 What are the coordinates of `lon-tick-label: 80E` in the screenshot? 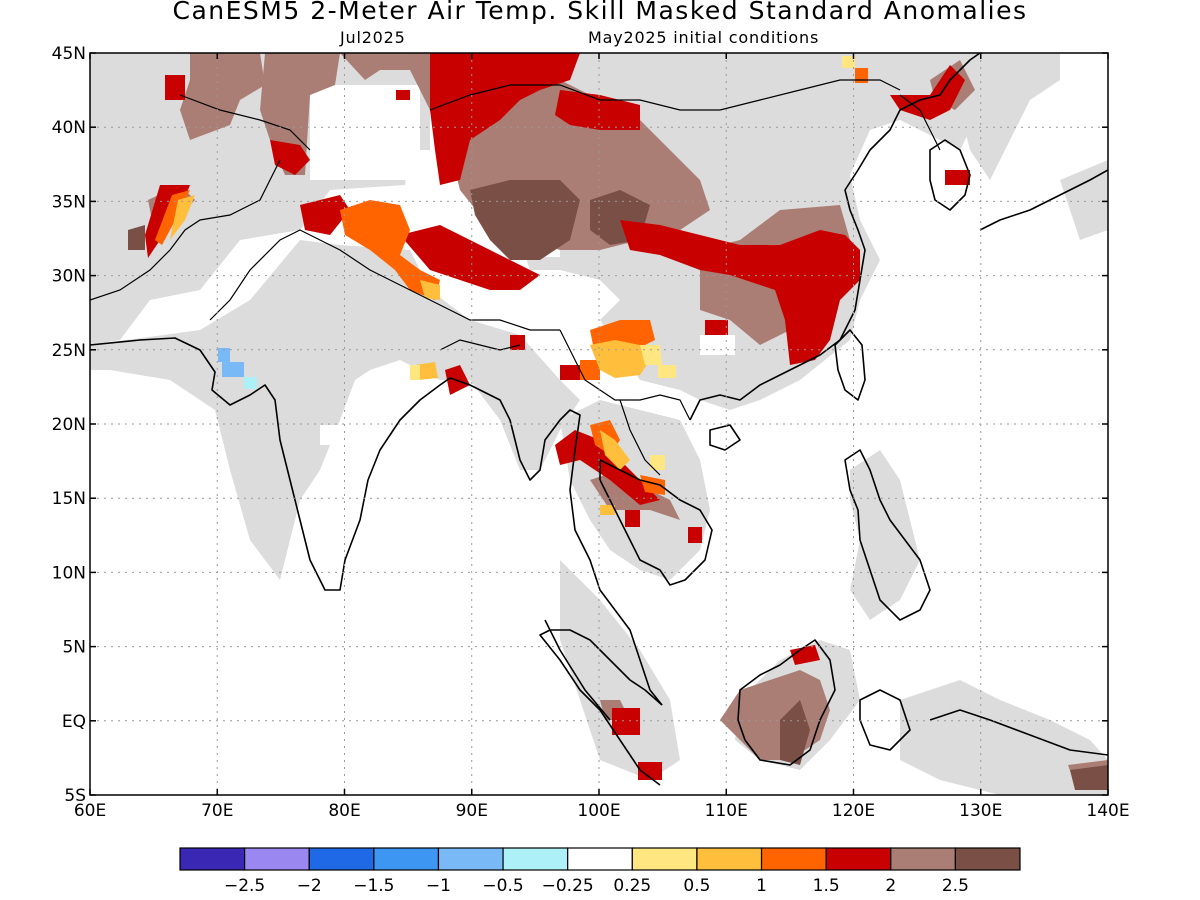 It's located at (344, 811).